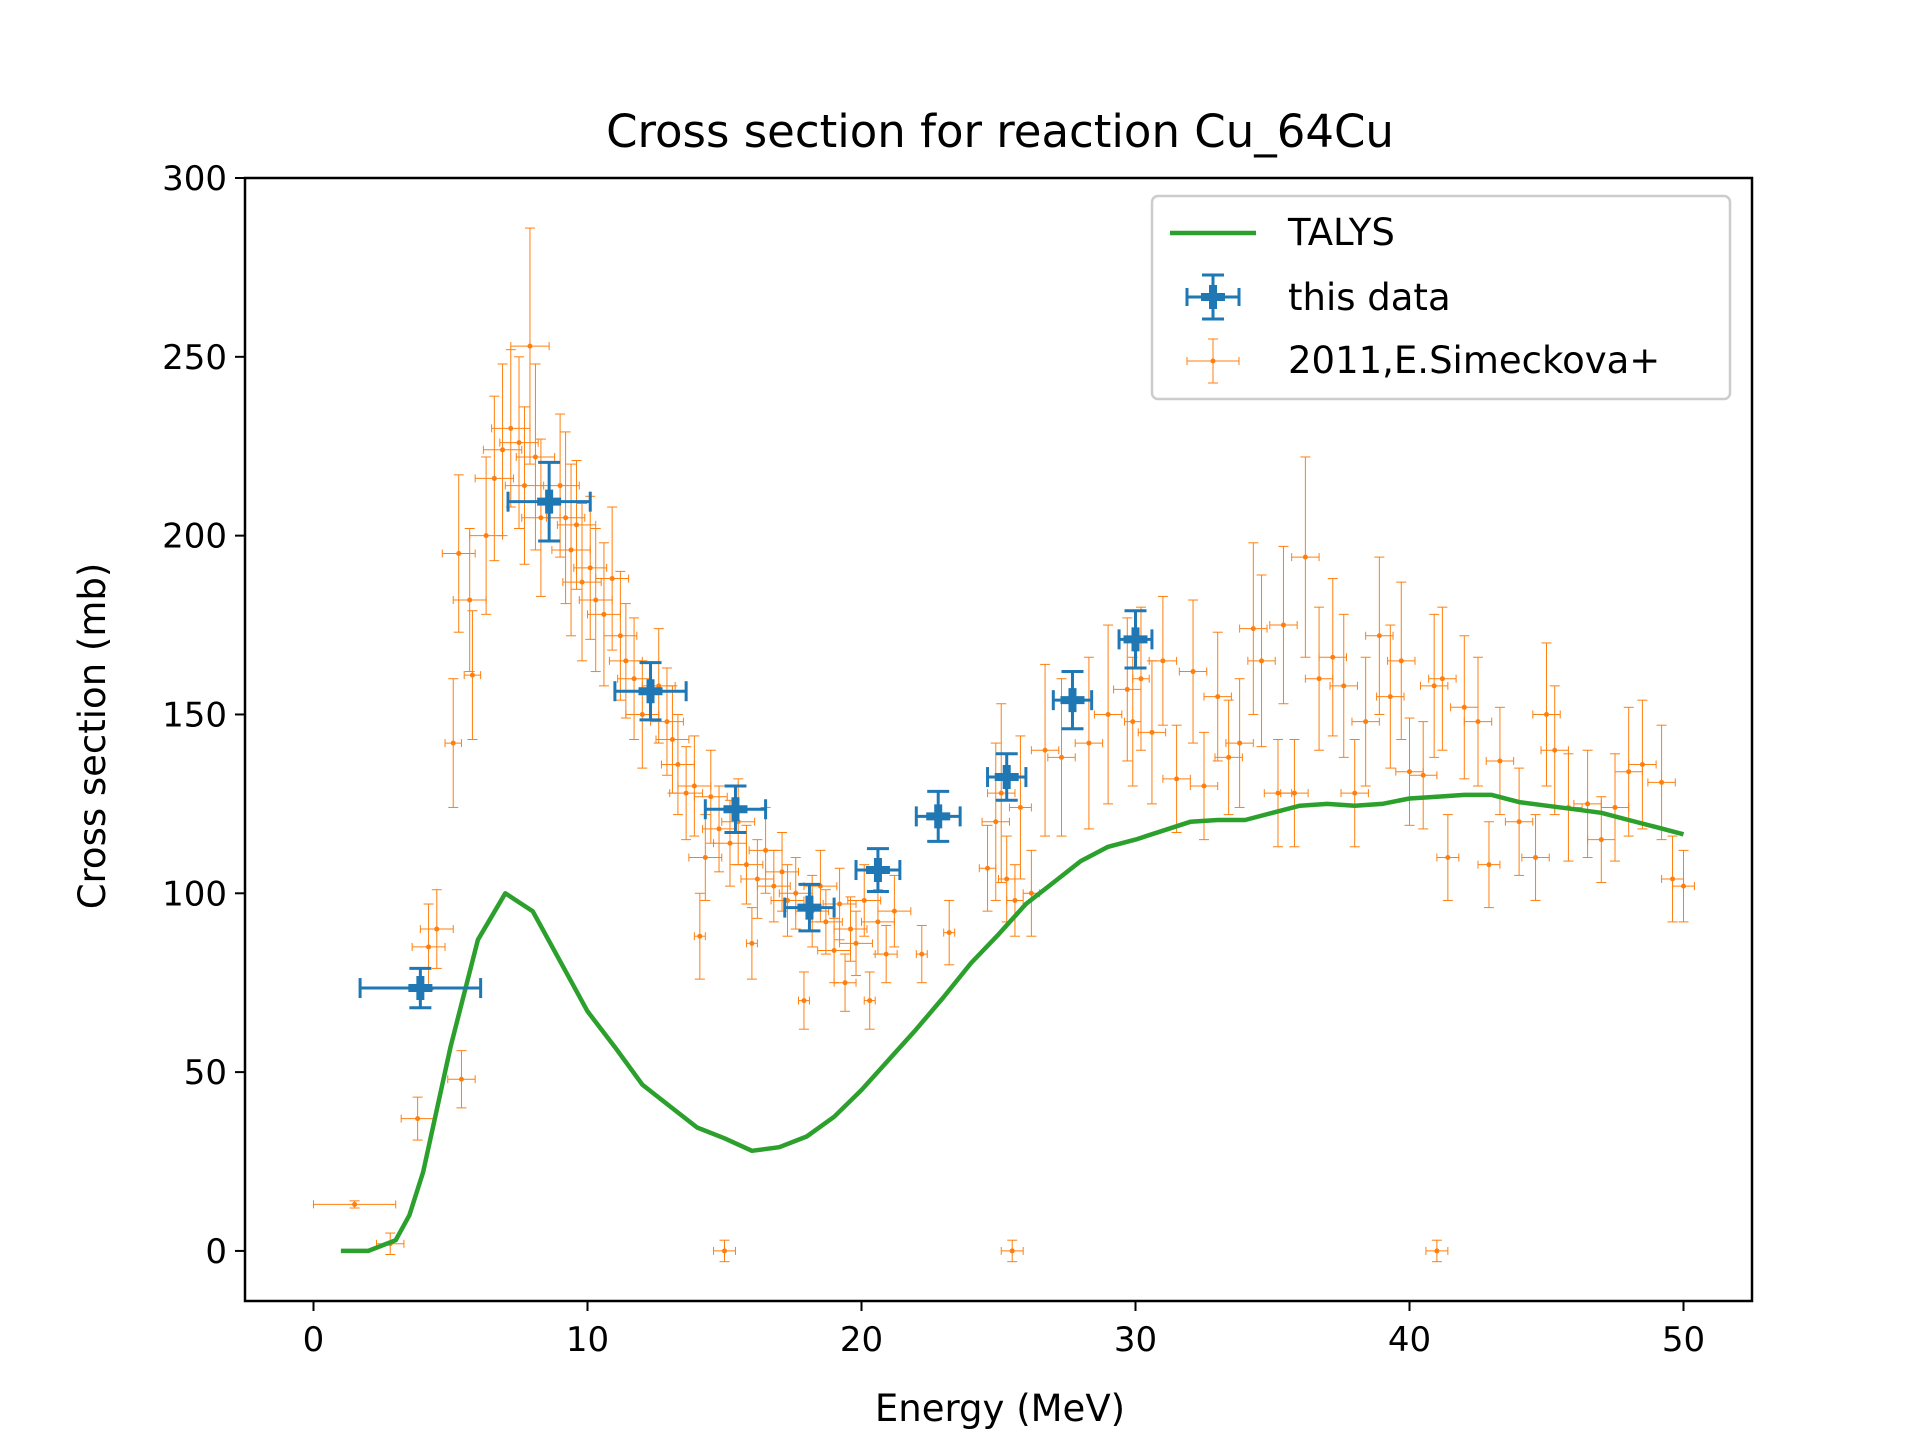 The width and height of the screenshot is (1920, 1445). Describe the element at coordinates (1213, 297) in the screenshot. I see `legend-entry-this-data` at that location.